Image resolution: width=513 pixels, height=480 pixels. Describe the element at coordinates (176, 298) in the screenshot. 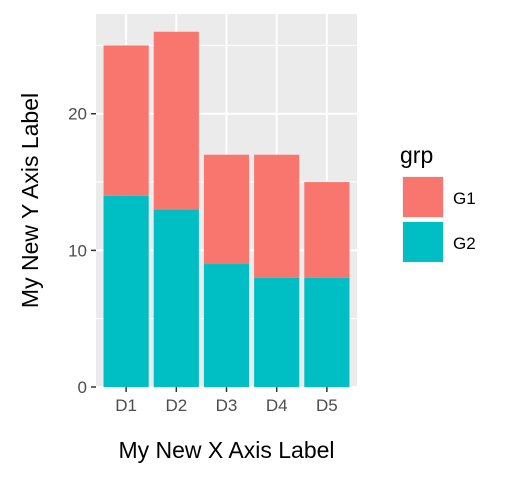

I see `bar-g2-d2` at that location.